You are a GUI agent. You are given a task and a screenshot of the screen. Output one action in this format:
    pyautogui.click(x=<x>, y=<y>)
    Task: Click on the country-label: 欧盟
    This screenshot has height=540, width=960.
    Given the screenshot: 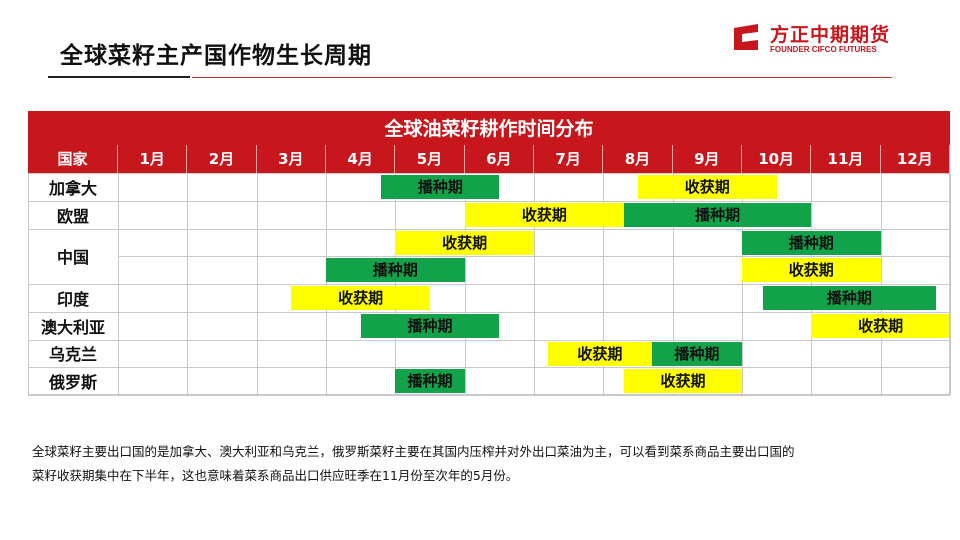 What is the action you would take?
    pyautogui.click(x=72, y=216)
    